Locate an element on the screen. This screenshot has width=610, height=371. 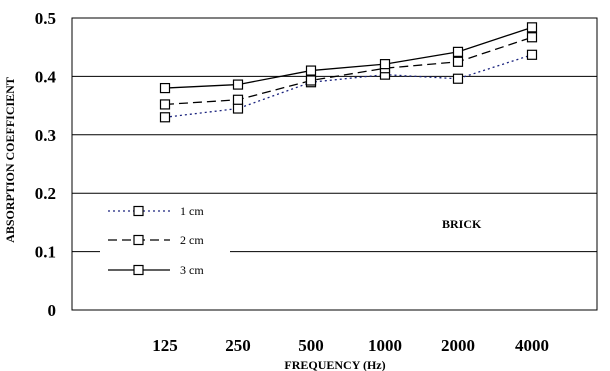
x-tick-label: 250 is located at coordinates (238, 345).